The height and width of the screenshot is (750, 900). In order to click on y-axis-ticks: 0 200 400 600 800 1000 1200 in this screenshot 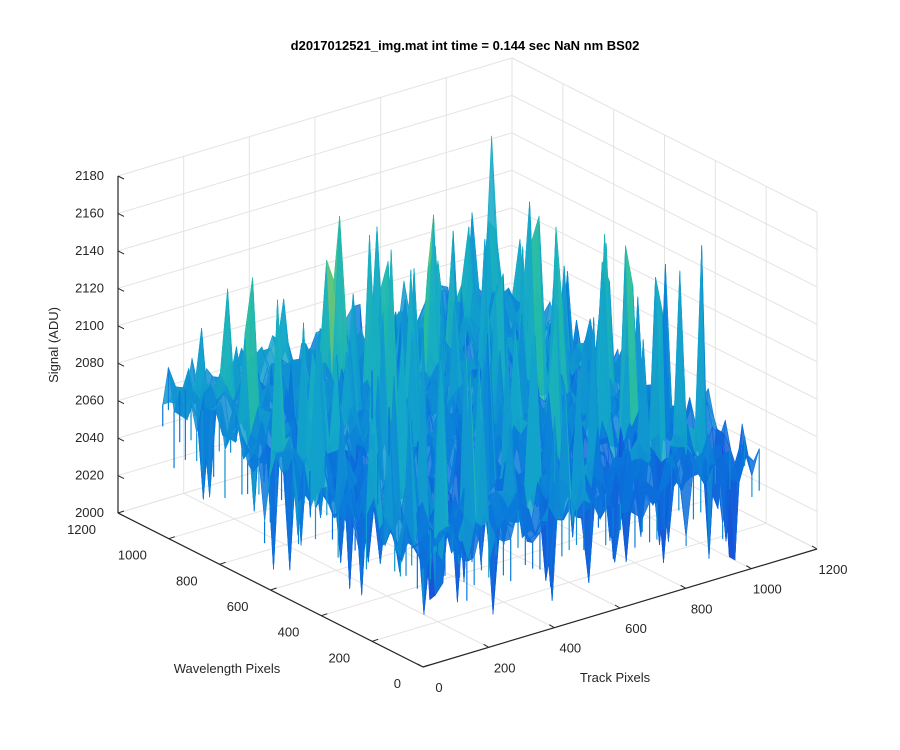, I will do `click(248, 600)`.